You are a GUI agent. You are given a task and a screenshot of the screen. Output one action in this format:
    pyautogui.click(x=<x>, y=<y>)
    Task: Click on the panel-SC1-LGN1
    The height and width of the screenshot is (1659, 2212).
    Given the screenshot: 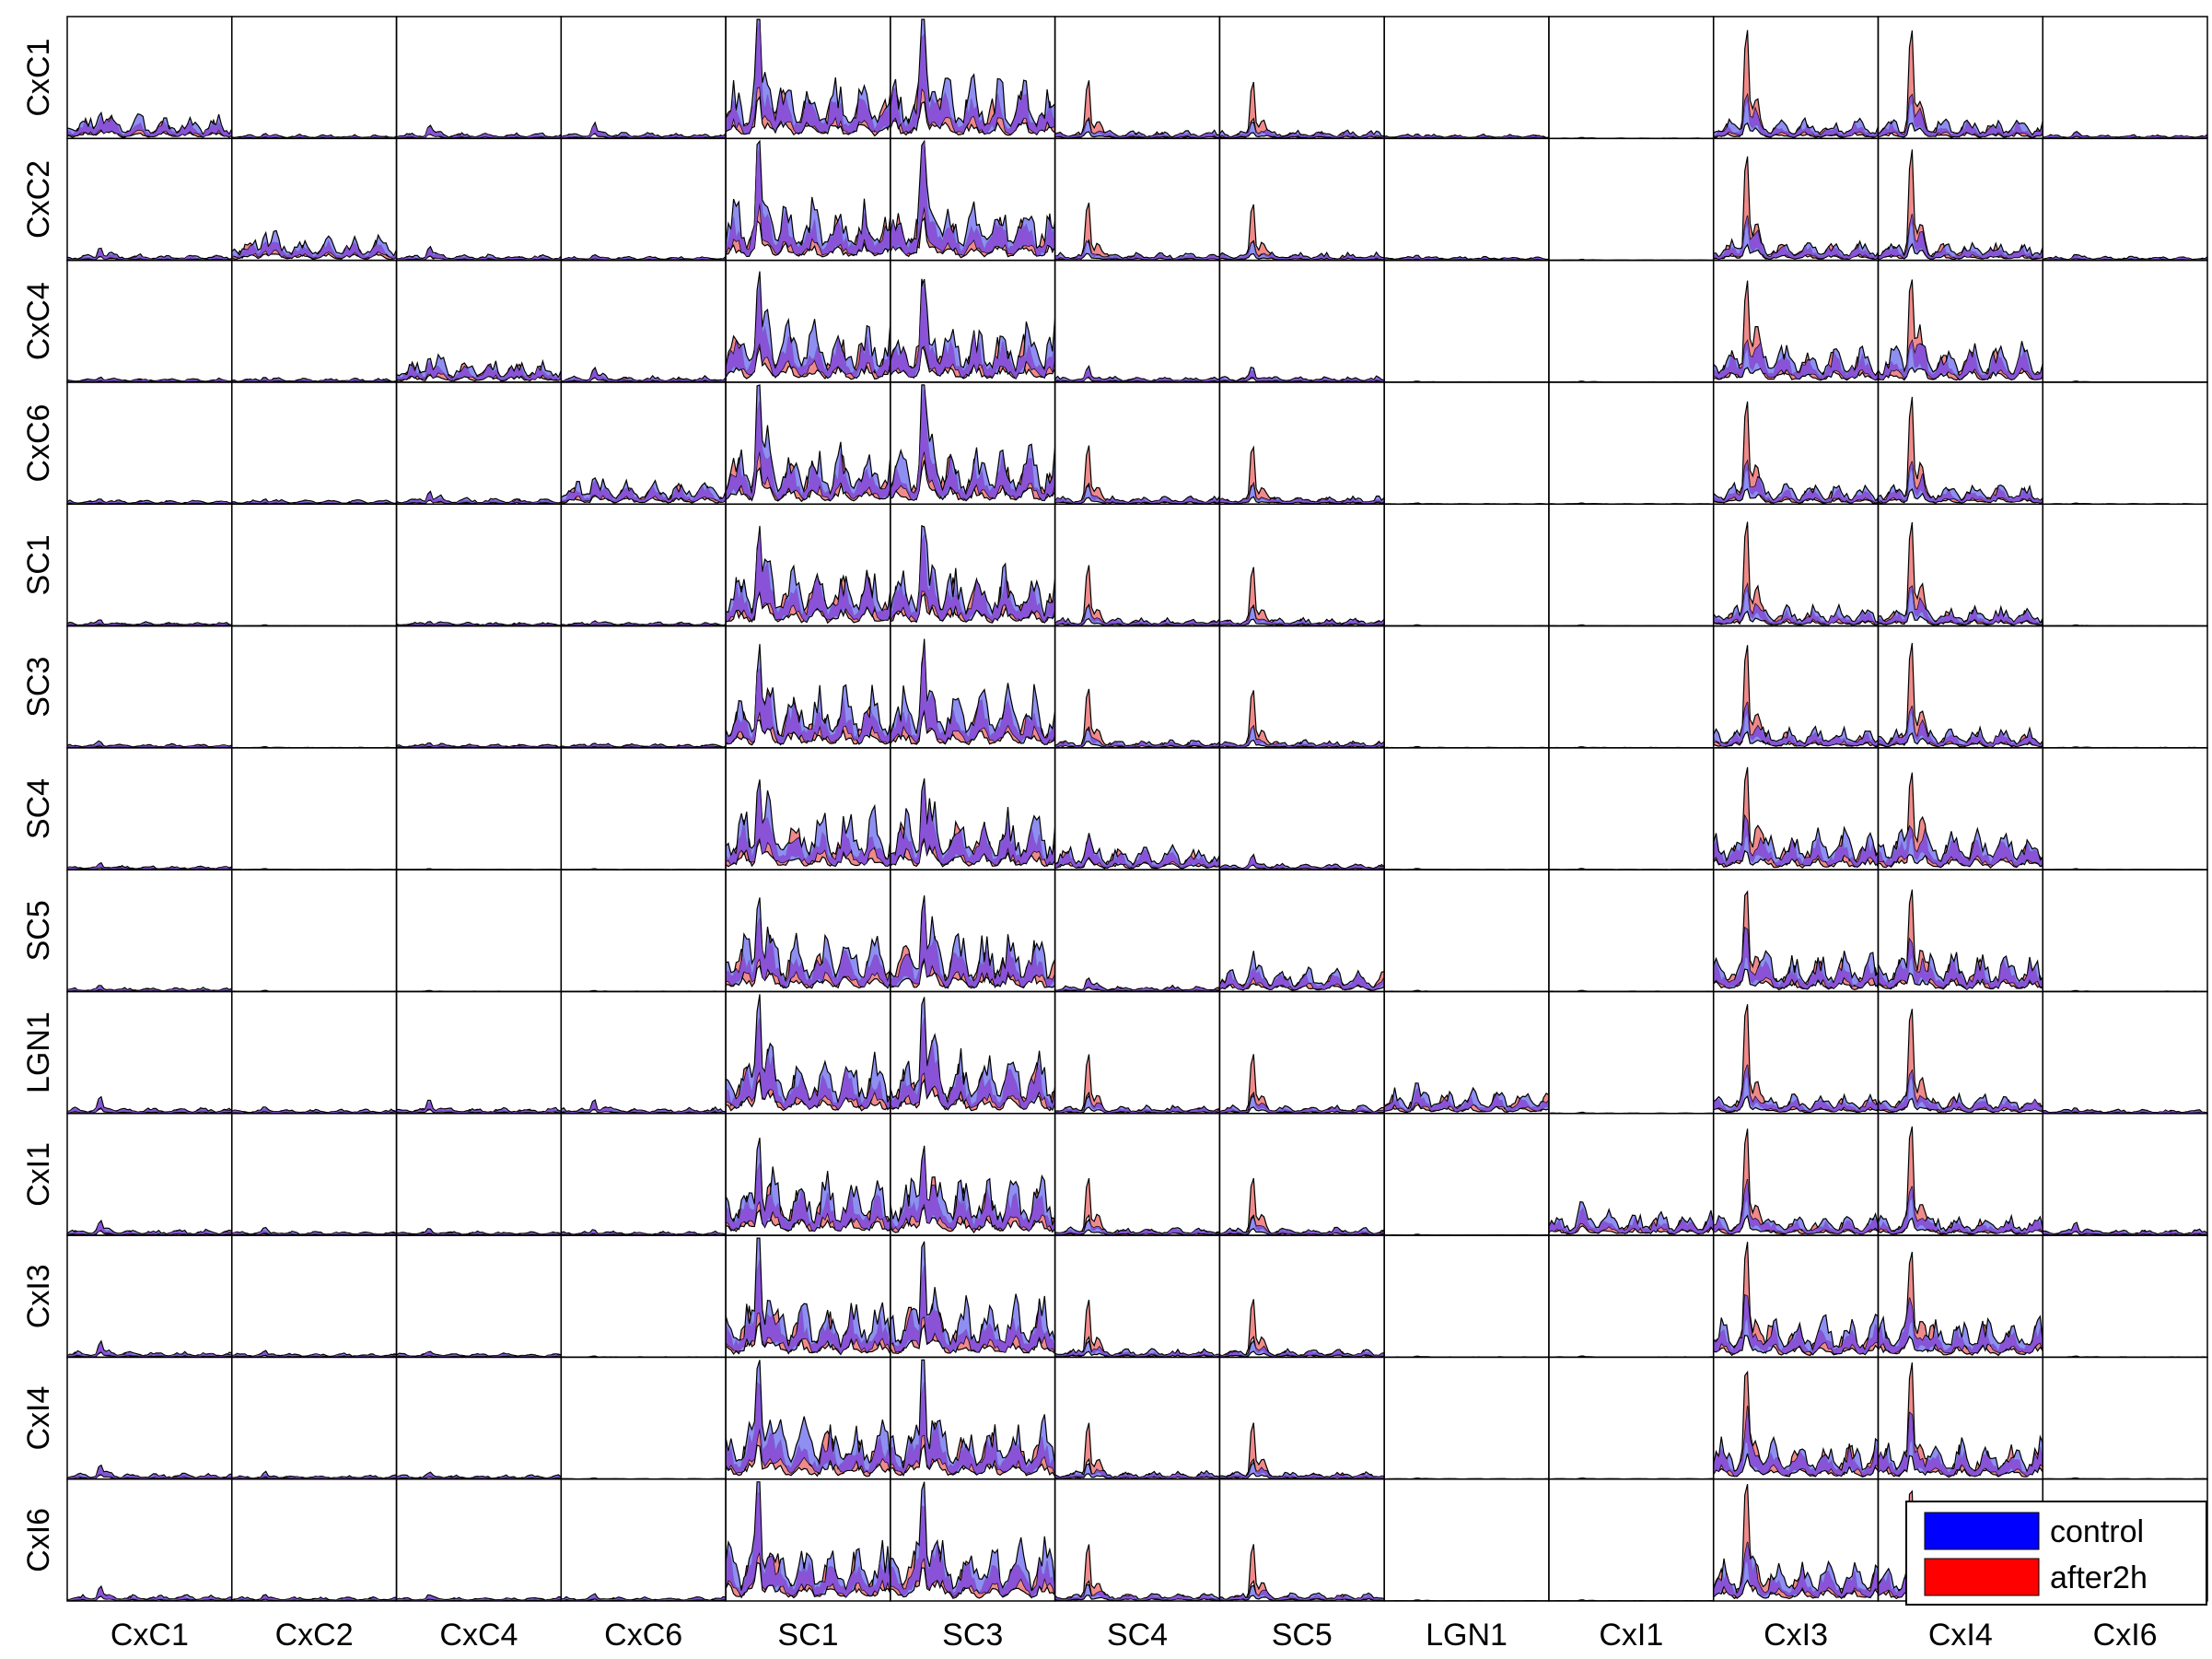 What is the action you would take?
    pyautogui.click(x=1467, y=565)
    